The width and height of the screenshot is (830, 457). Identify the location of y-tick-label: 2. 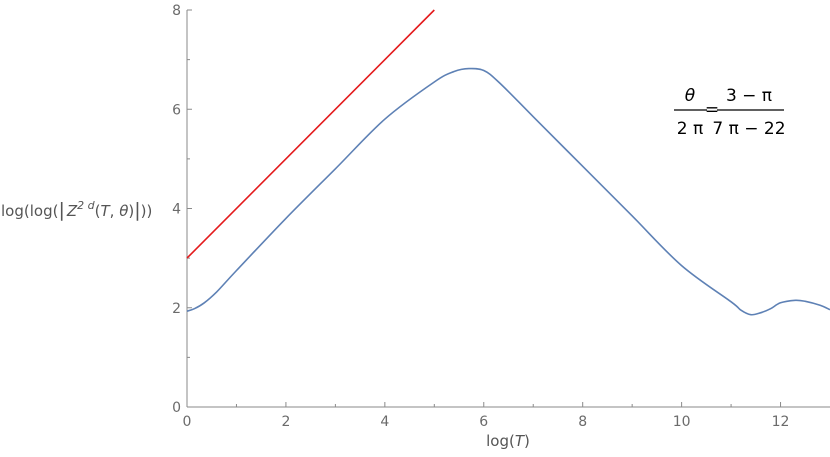
(176, 309).